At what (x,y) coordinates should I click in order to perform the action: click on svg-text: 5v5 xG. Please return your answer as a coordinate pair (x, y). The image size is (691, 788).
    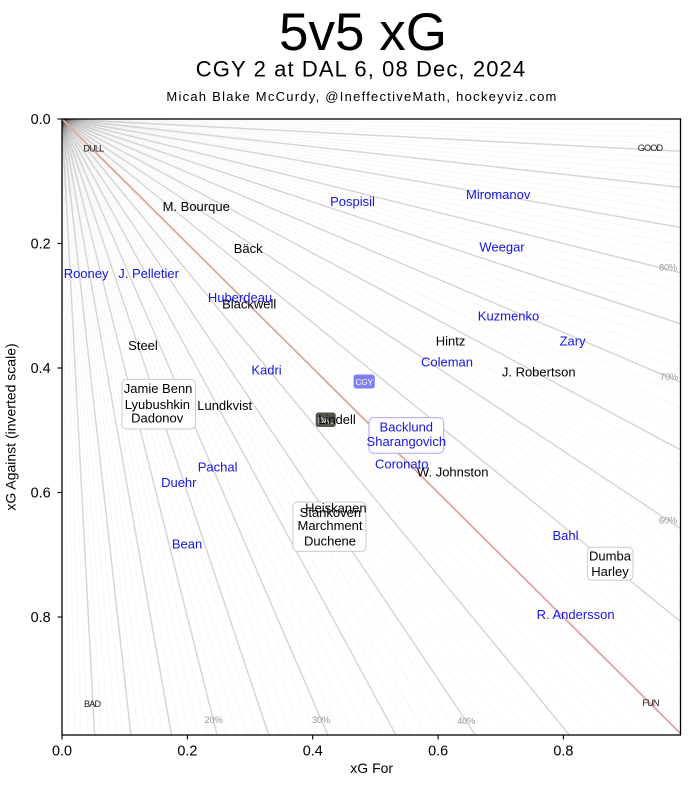
    Looking at the image, I should click on (363, 32).